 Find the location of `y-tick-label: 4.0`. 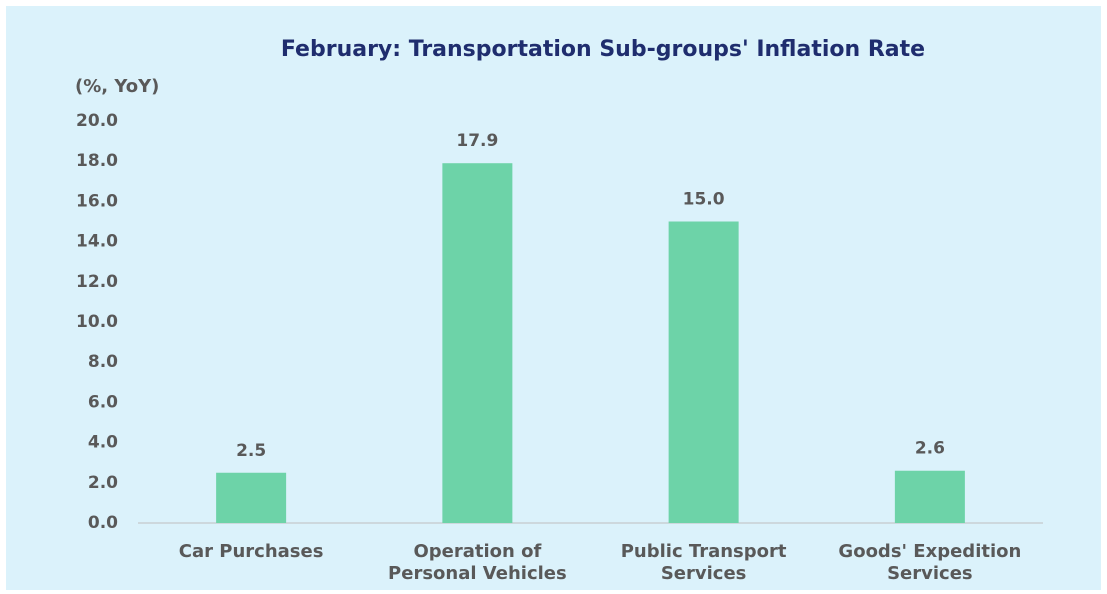

y-tick-label: 4.0 is located at coordinates (103, 443).